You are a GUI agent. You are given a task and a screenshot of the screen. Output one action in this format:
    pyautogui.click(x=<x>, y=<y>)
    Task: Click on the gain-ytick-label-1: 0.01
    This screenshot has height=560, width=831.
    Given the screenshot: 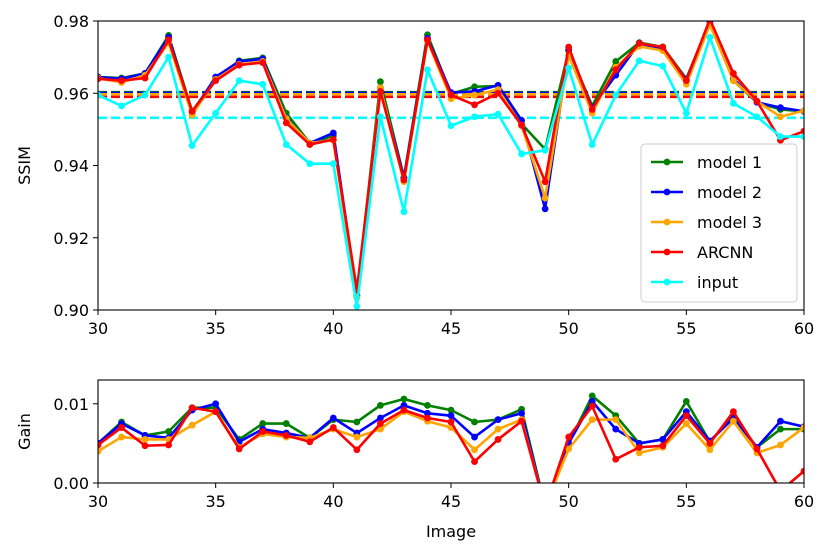 What is the action you would take?
    pyautogui.click(x=71, y=404)
    